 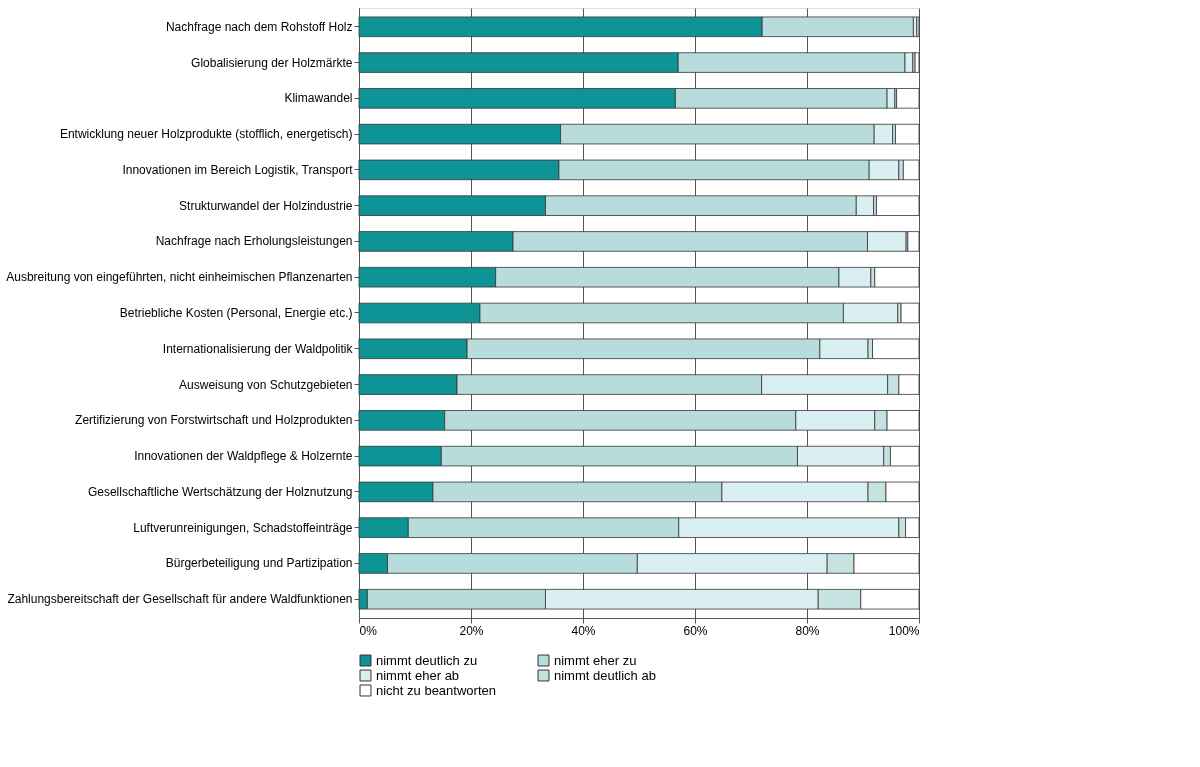 I want to click on x-tick-label: 20%, so click(x=471, y=630).